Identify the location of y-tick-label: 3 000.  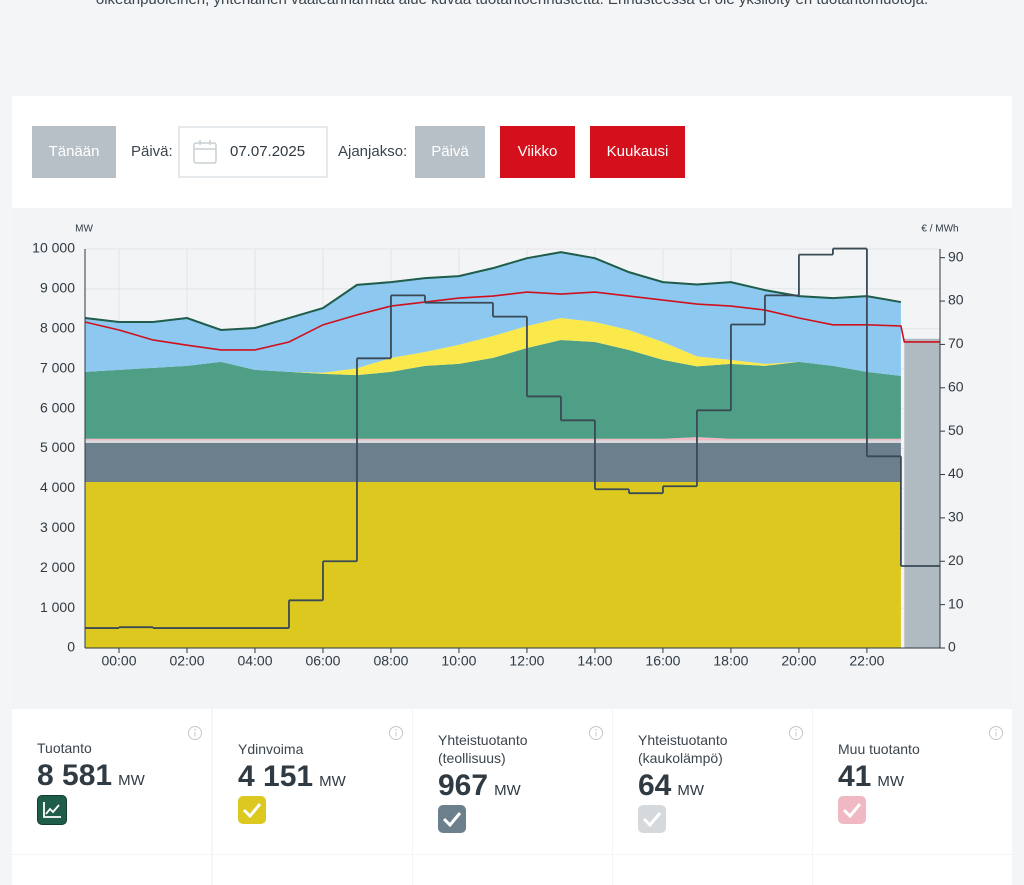
(57, 527).